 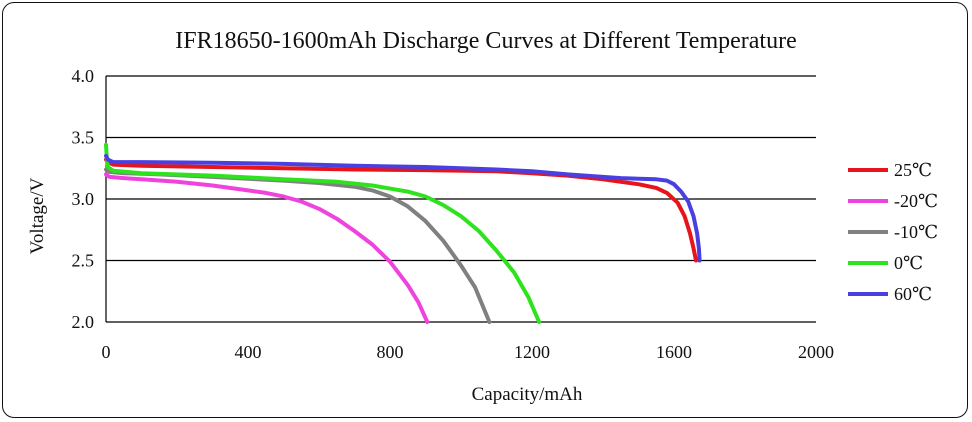 I want to click on y-tick-label: 4.0, so click(x=83, y=76).